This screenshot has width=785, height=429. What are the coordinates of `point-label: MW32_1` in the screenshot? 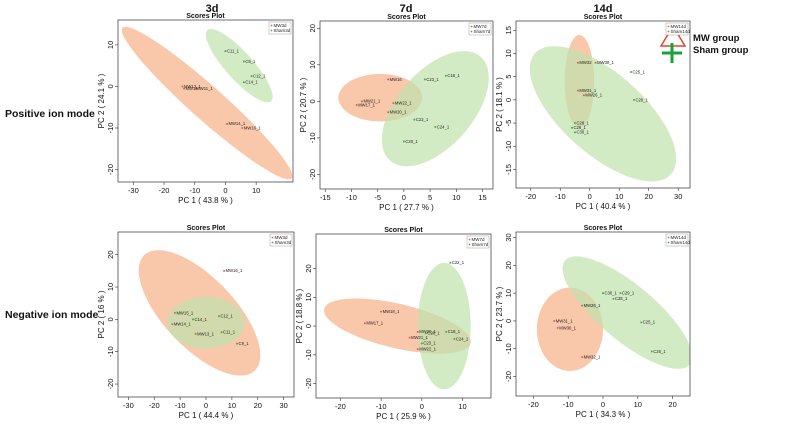 It's located at (592, 356).